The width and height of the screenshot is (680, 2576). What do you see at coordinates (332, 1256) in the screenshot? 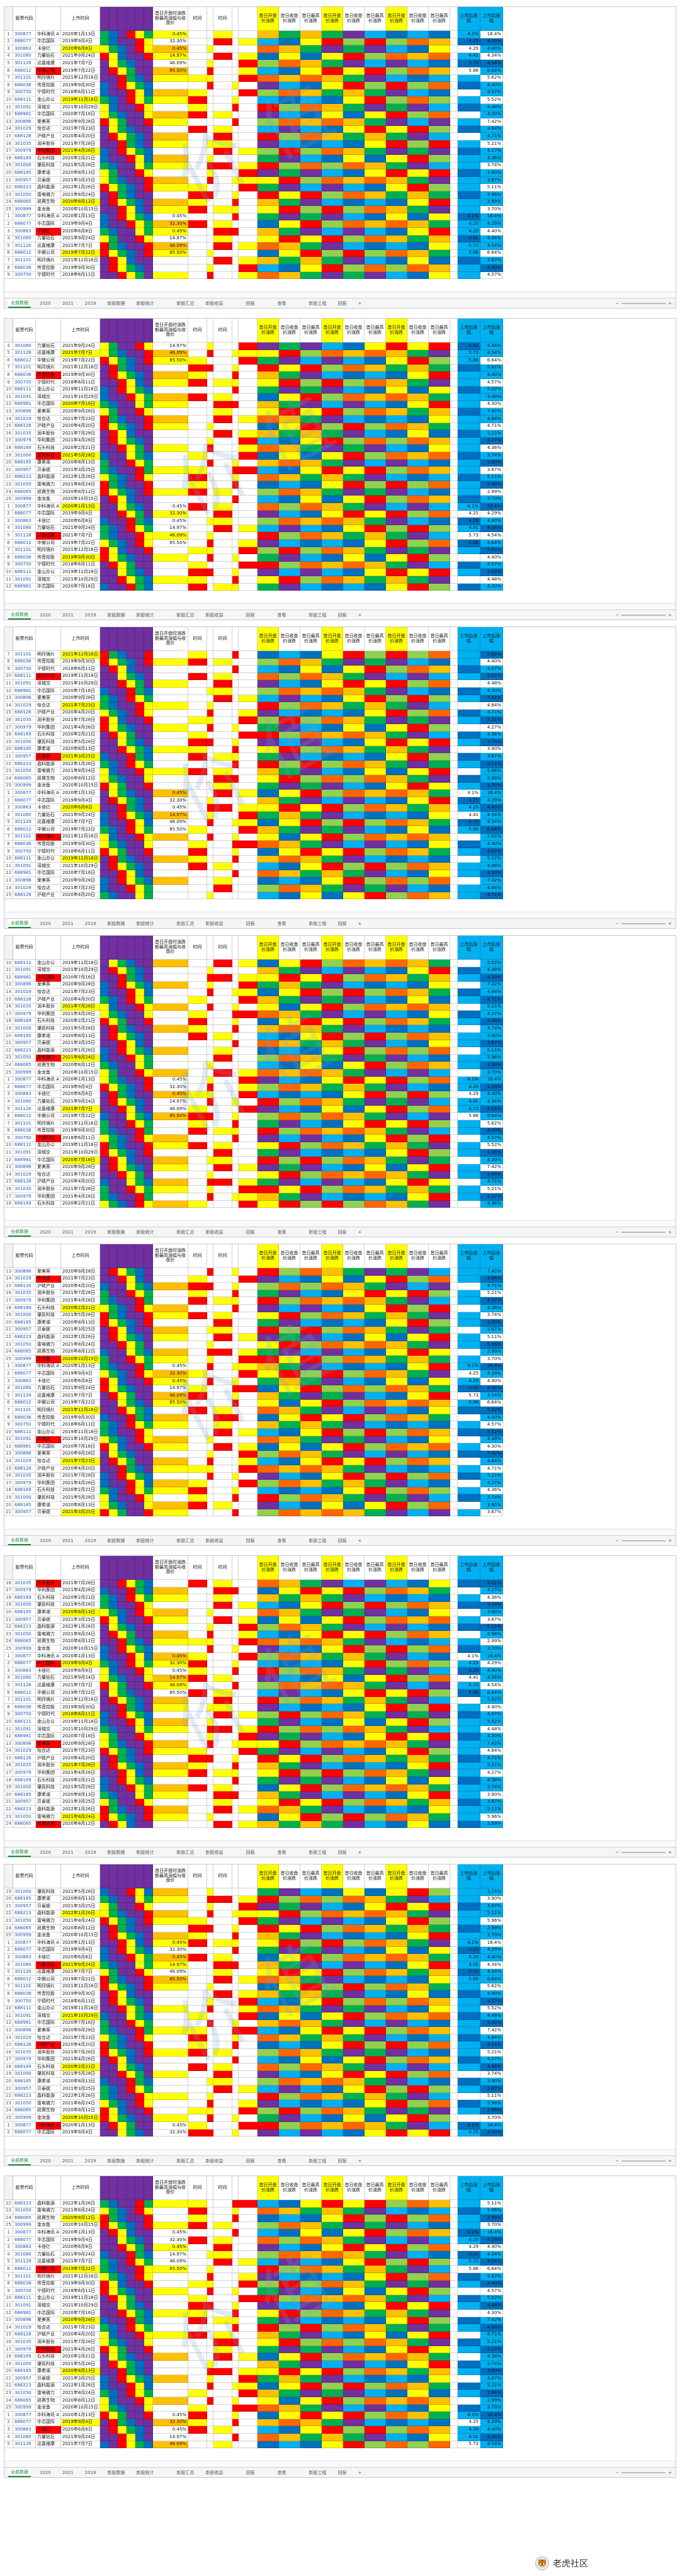
I see `column-header: 首日开盘价涨跌` at bounding box center [332, 1256].